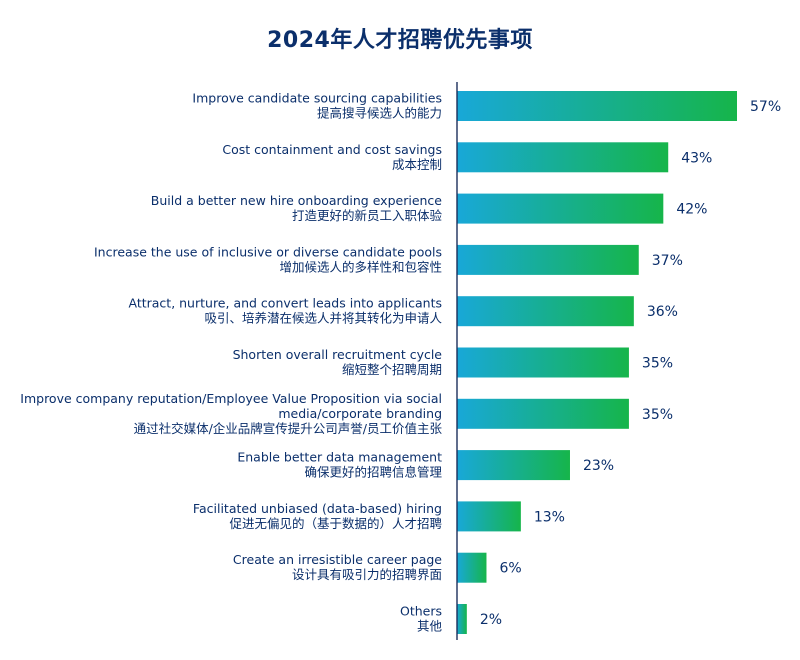 Image resolution: width=800 pixels, height=660 pixels. What do you see at coordinates (430, 626) in the screenshot?
I see `category-label-line: 其他` at bounding box center [430, 626].